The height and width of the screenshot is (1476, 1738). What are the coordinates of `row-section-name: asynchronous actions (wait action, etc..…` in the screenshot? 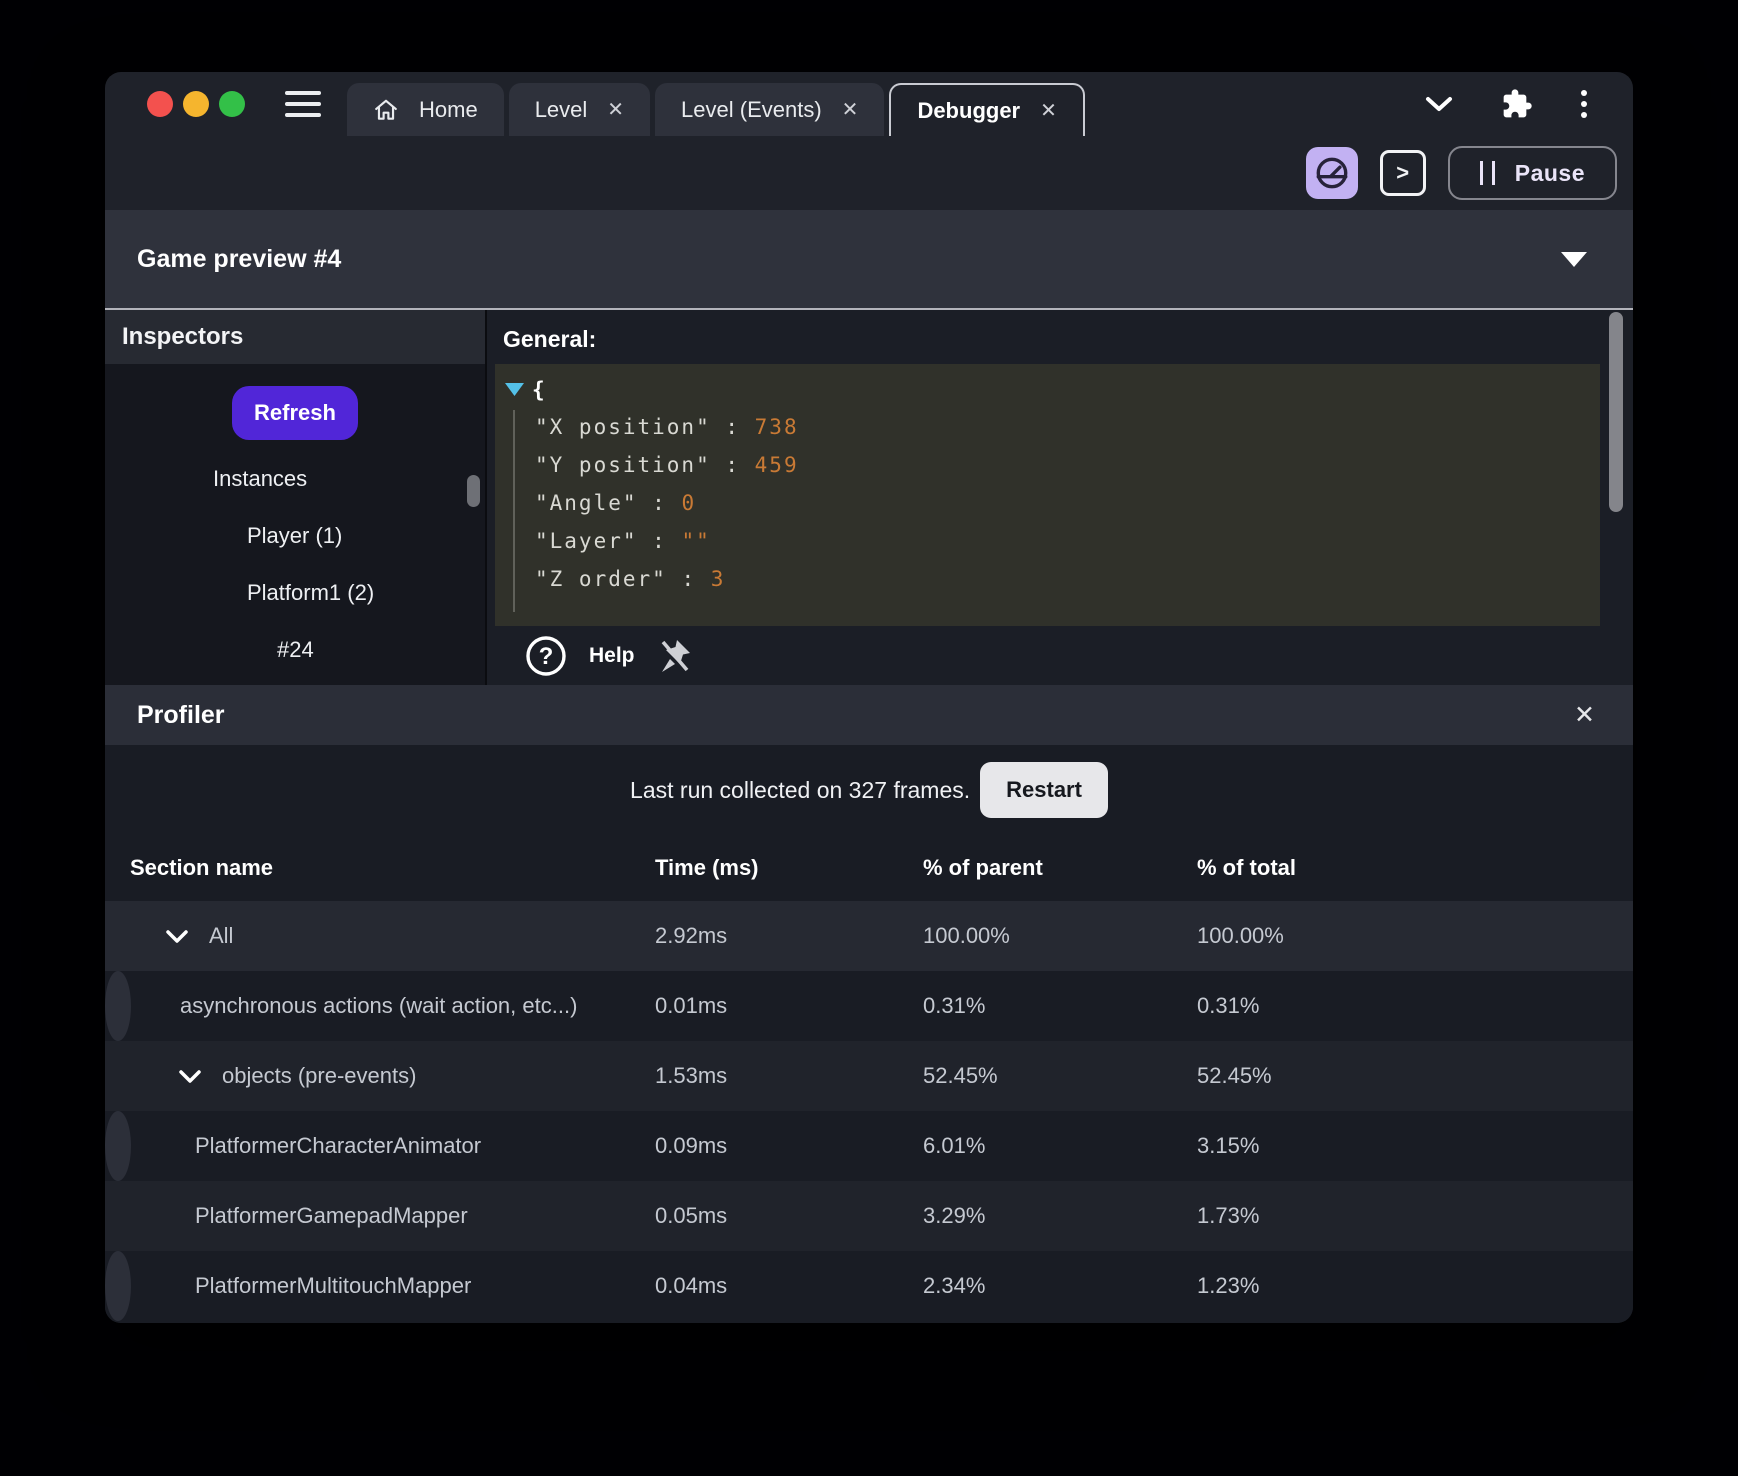 It's located at (379, 1005).